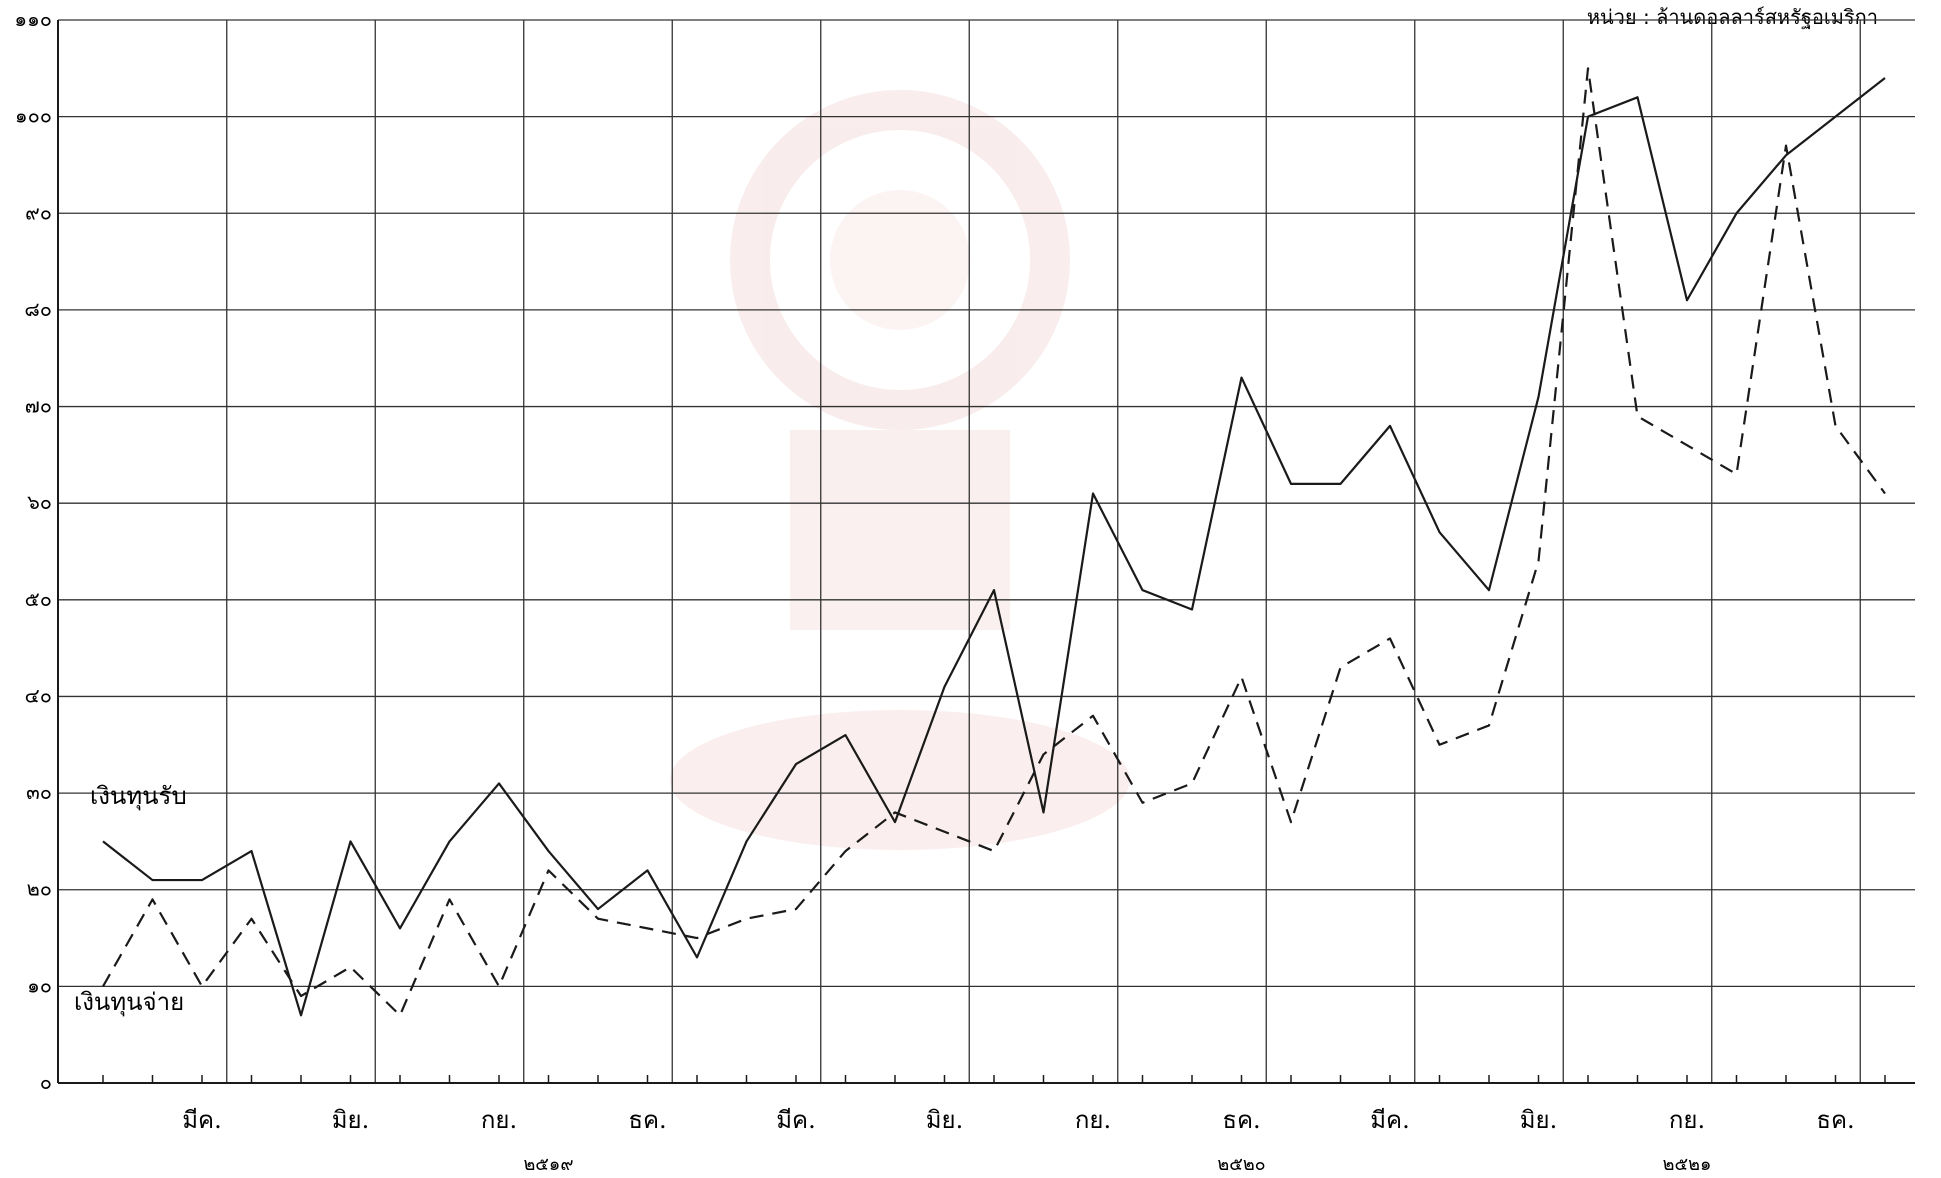 This screenshot has height=1178, width=1941. I want to click on x-year-label: ๒๕๒๐, so click(1241, 1164).